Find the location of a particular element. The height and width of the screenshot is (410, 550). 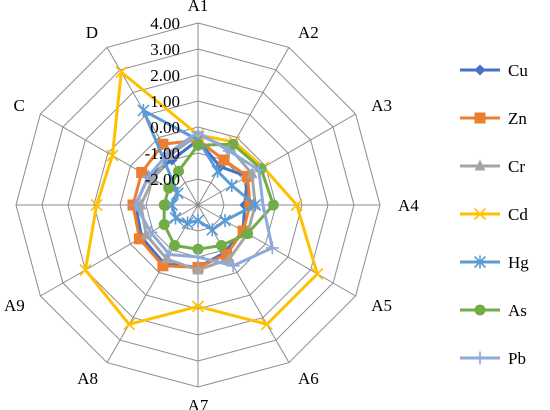

tick-label: -2.00 is located at coordinates (162, 179).